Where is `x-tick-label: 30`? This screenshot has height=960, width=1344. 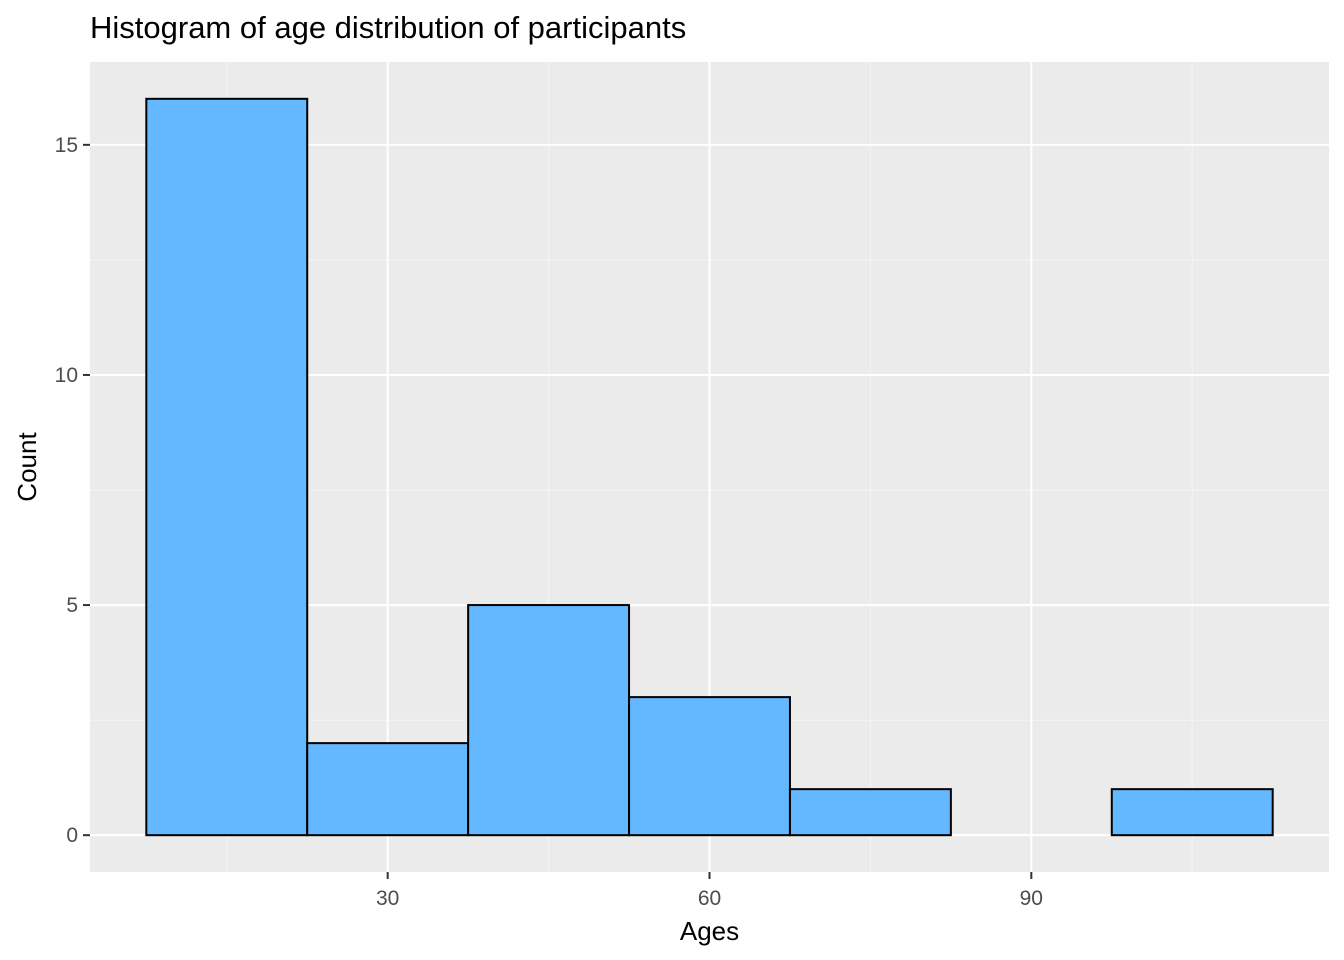 x-tick-label: 30 is located at coordinates (387, 898).